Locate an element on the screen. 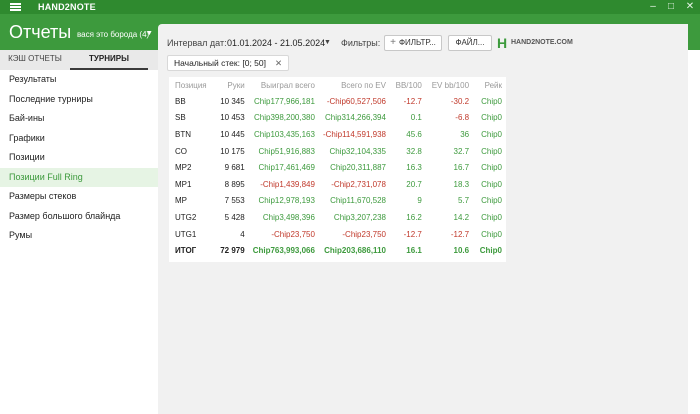  table-cell: Chip32,104,335 is located at coordinates (357, 151).